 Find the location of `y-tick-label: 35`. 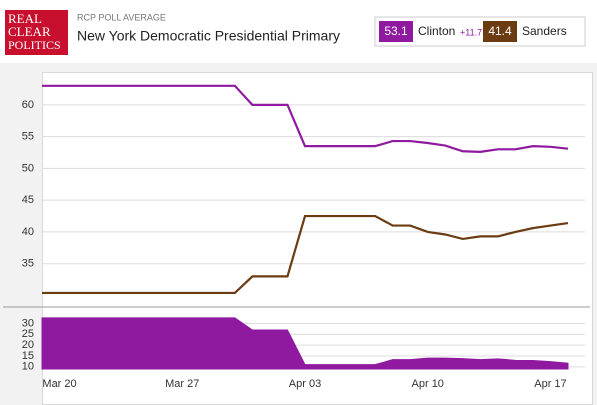

y-tick-label: 35 is located at coordinates (28, 264).